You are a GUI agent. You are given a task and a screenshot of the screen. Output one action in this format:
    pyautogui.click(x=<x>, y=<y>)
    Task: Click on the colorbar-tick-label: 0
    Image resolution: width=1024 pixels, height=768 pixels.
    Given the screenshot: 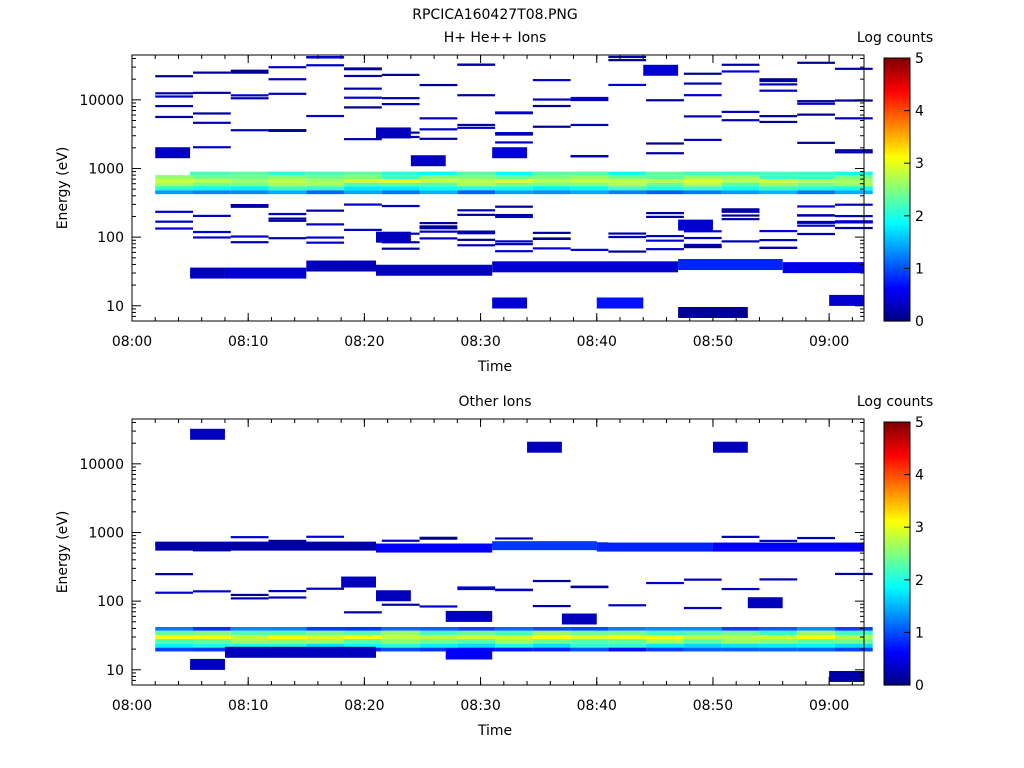 What is the action you would take?
    pyautogui.click(x=919, y=322)
    